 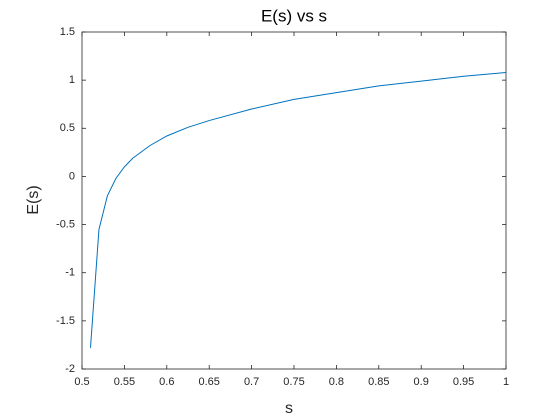 I want to click on y-tick-label: 0.5, so click(x=67, y=128).